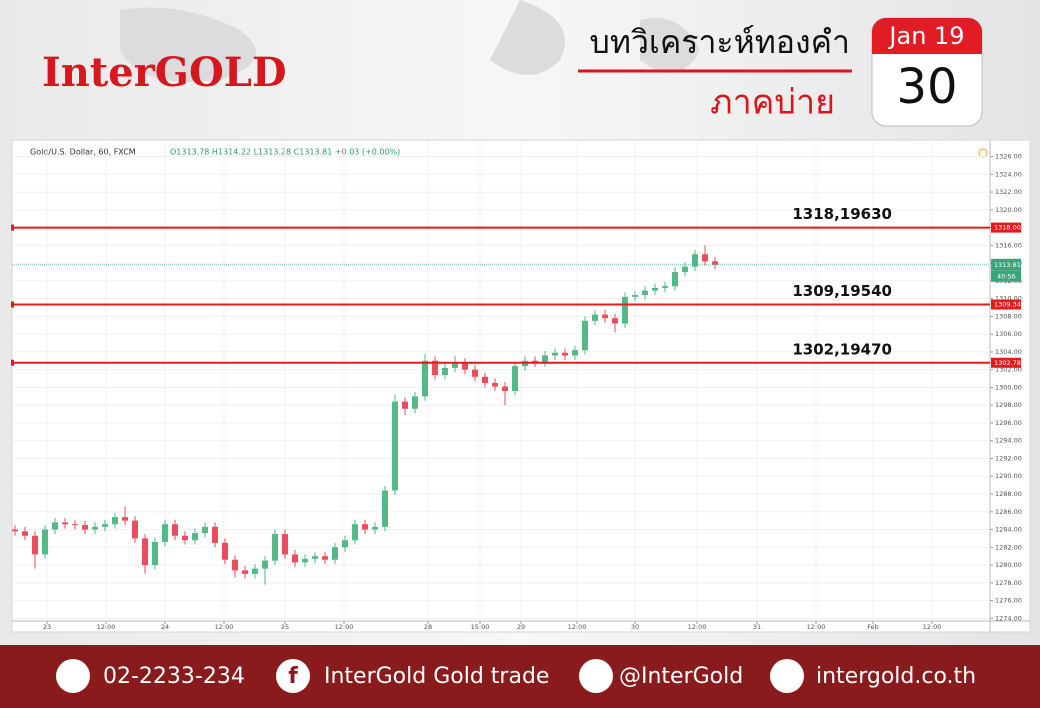 This screenshot has width=1040, height=708. Describe the element at coordinates (164, 72) in the screenshot. I see `logo: InterGOLD` at that location.